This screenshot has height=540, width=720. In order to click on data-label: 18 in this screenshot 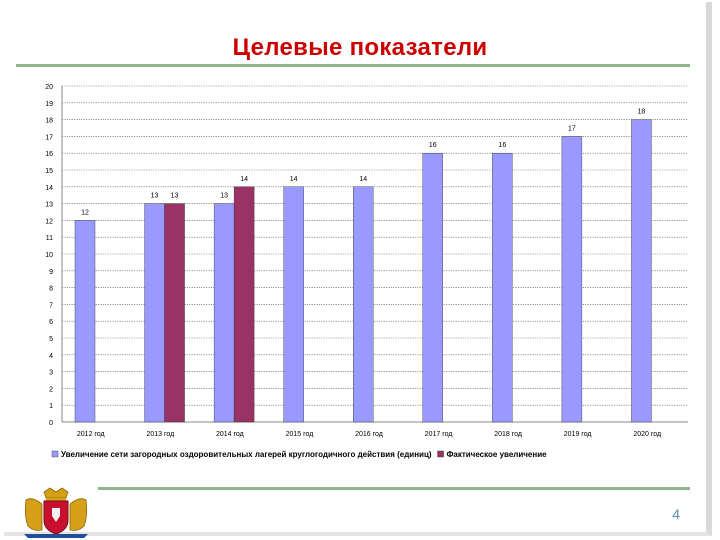, I will do `click(642, 112)`.